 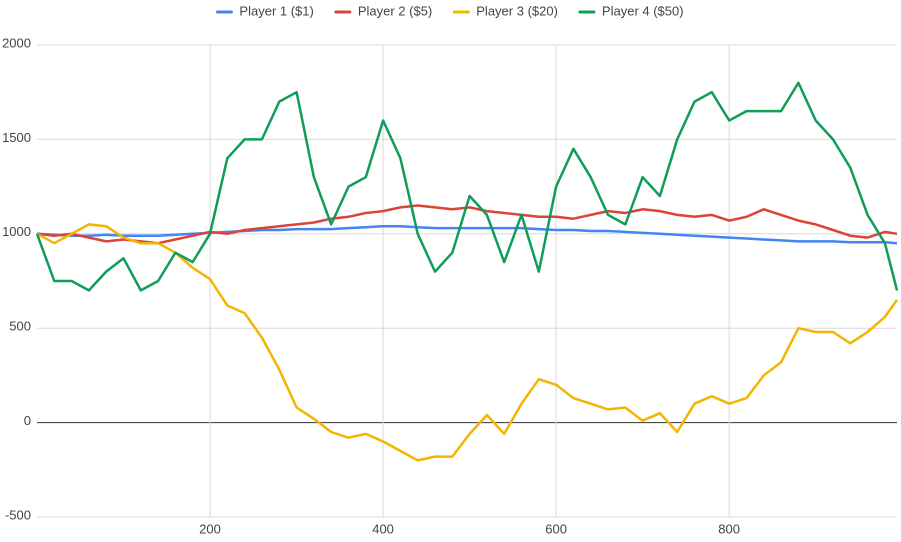 What do you see at coordinates (20, 326) in the screenshot?
I see `y-tick-label: 500` at bounding box center [20, 326].